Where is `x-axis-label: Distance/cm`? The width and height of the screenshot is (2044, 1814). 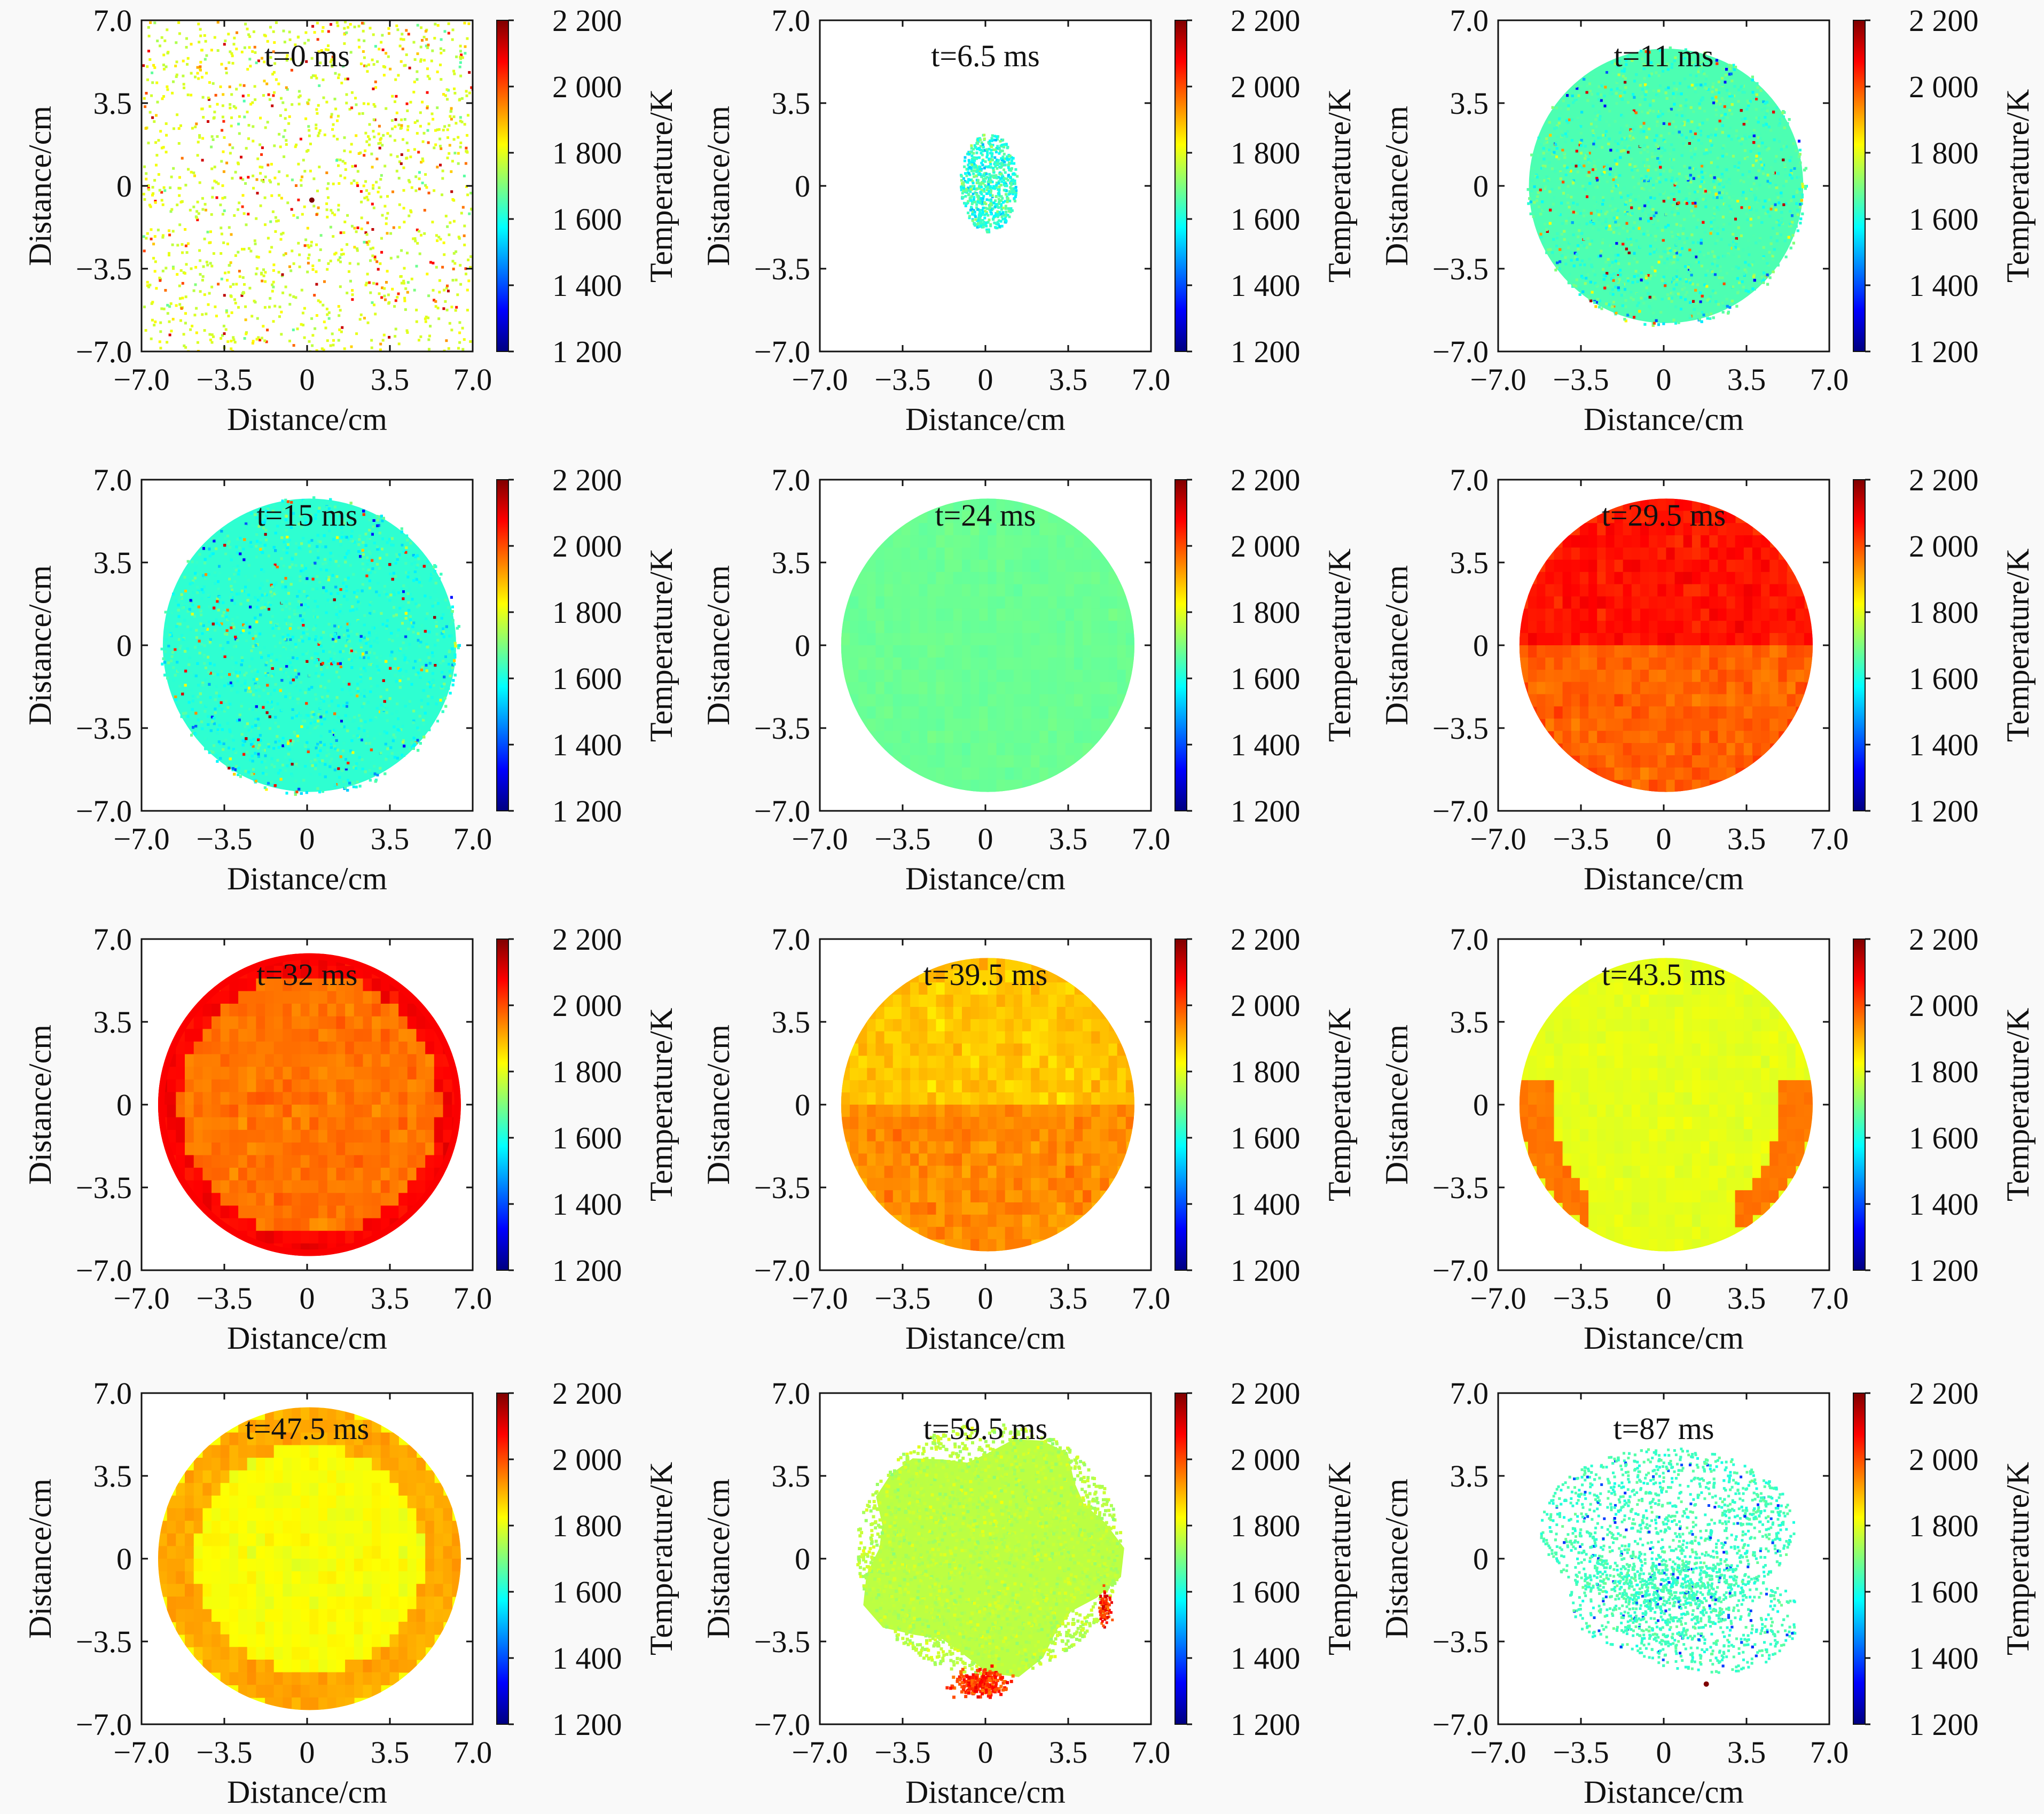 x-axis-label: Distance/cm is located at coordinates (307, 420).